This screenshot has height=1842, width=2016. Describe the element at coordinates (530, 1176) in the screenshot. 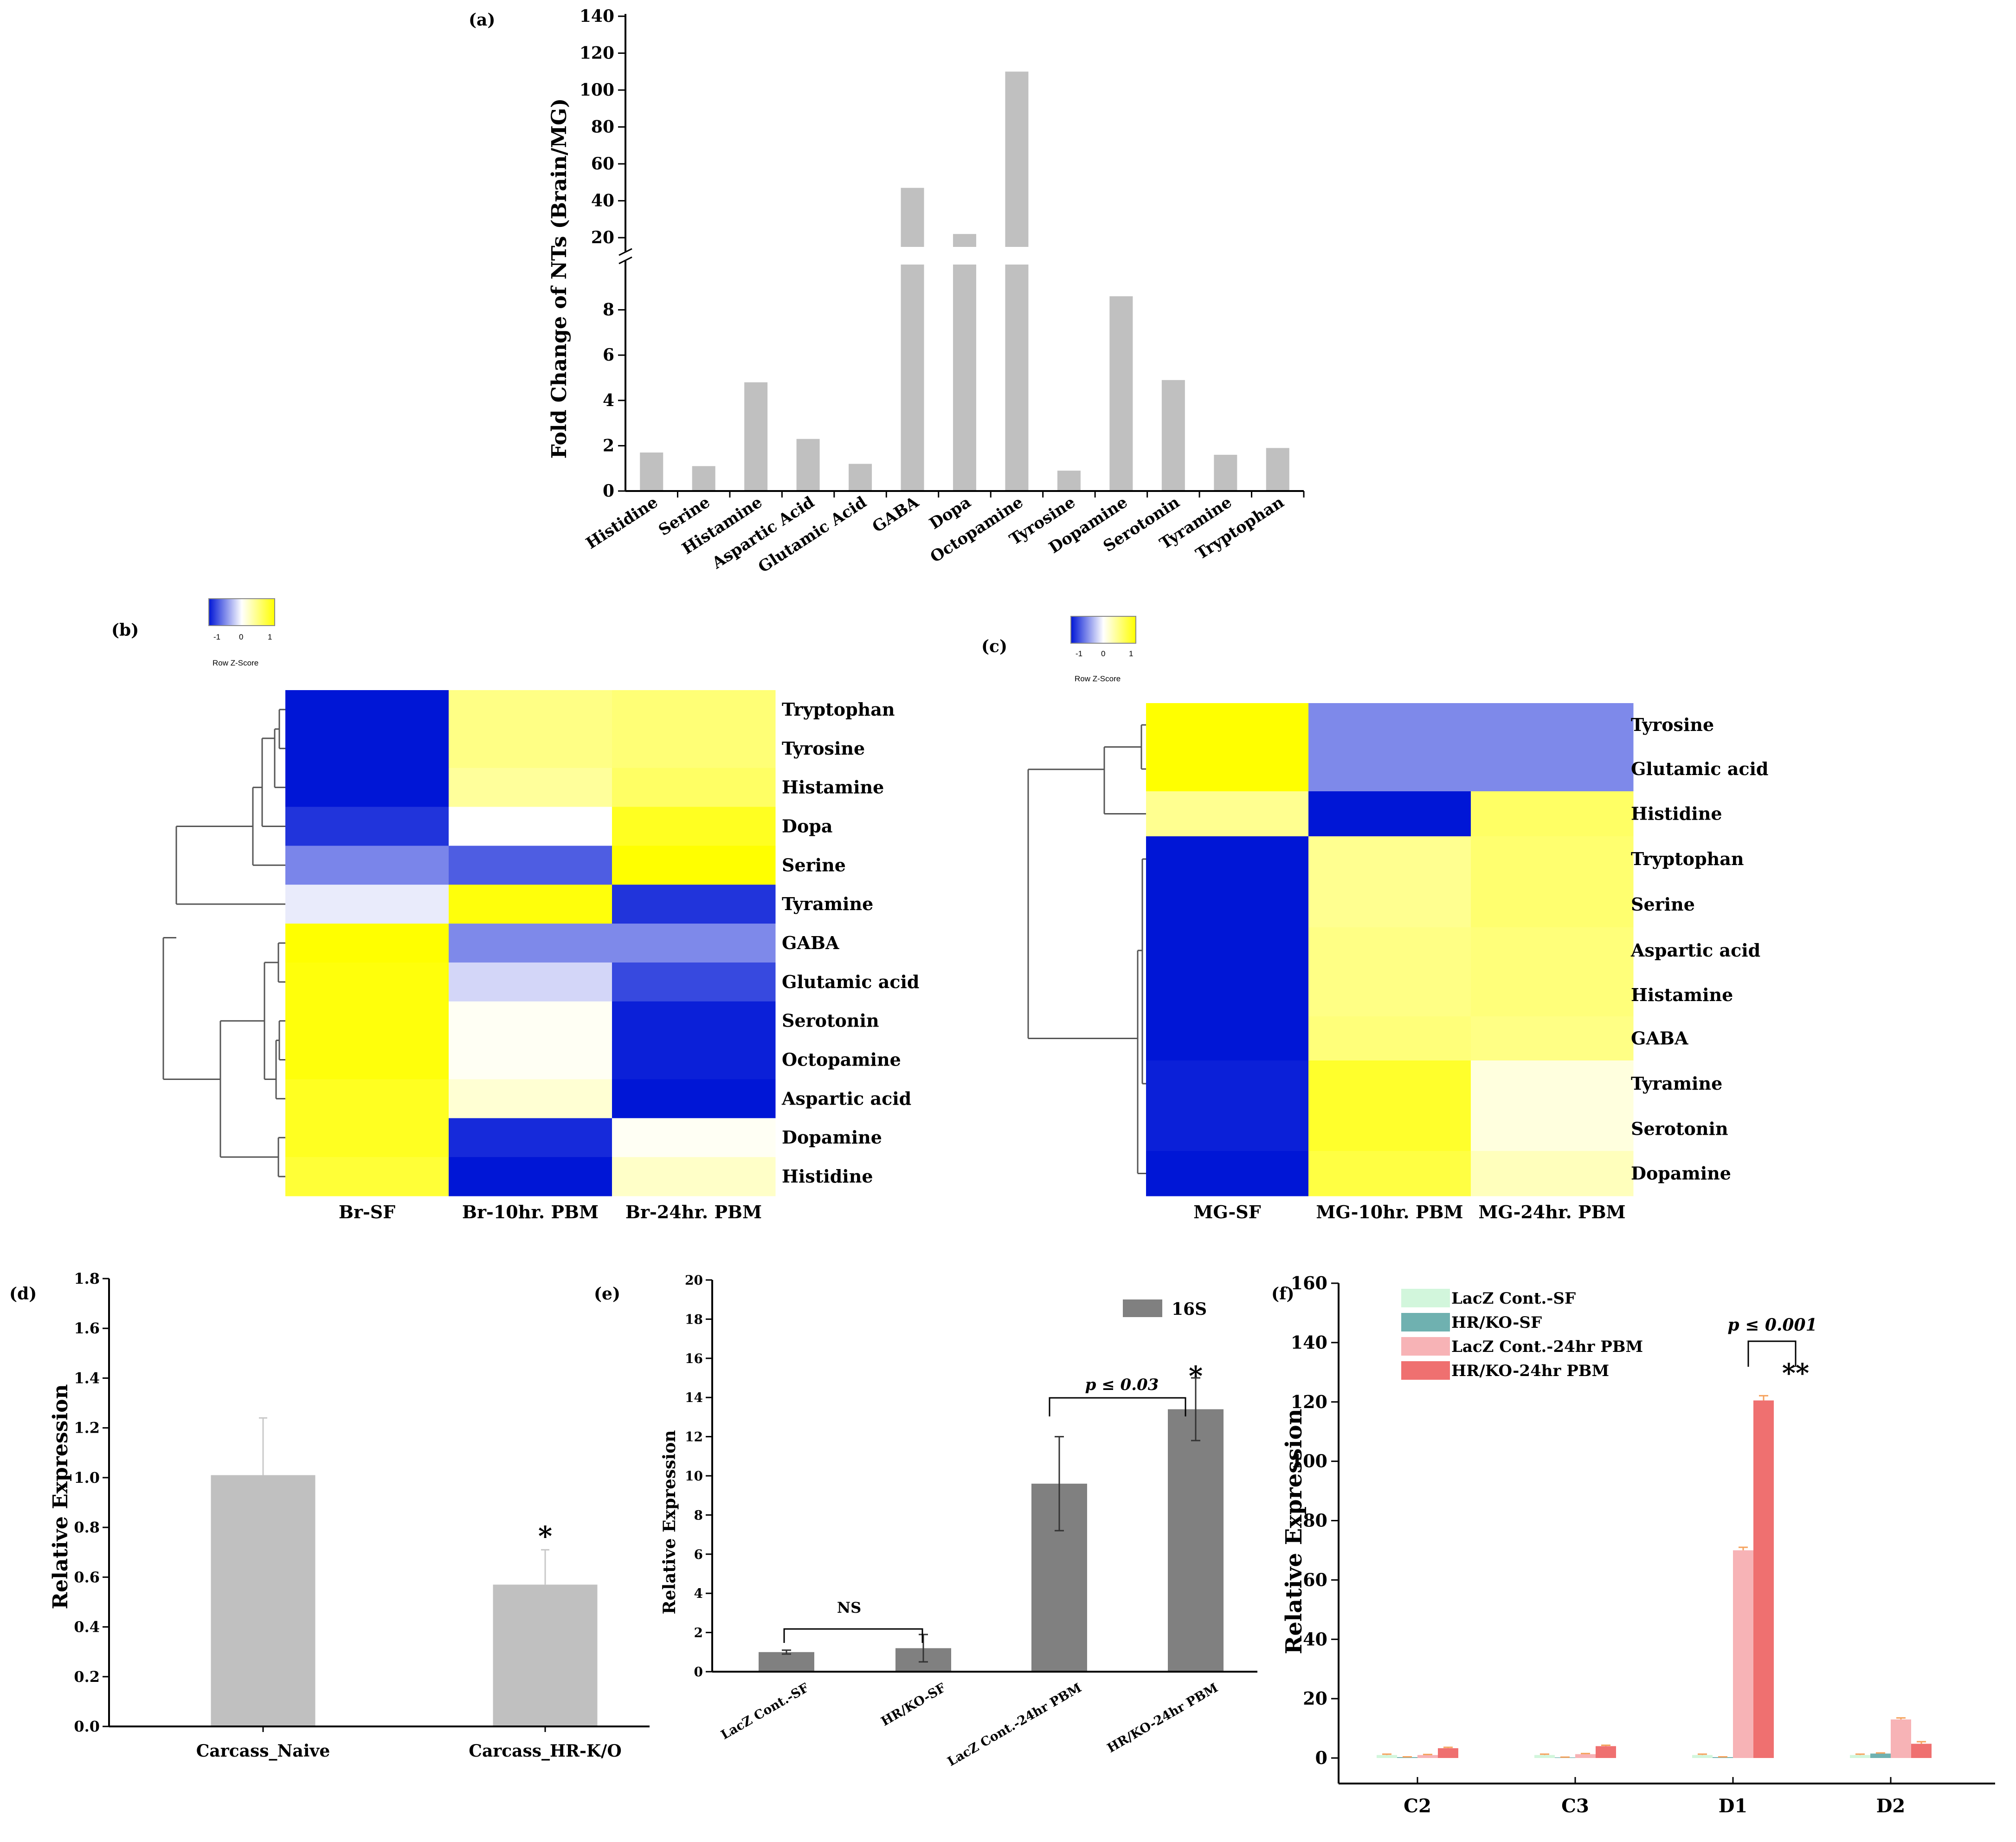

I see `panel-b-cell-histidine-br-10hr-pbm` at that location.